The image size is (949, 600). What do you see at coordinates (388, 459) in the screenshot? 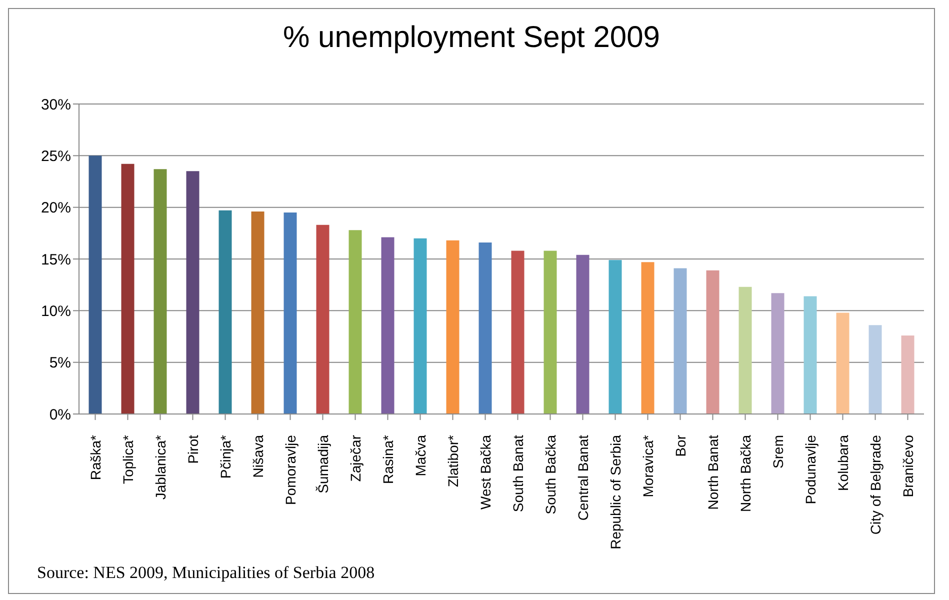
I see `x-tick-label: Rasina*` at bounding box center [388, 459].